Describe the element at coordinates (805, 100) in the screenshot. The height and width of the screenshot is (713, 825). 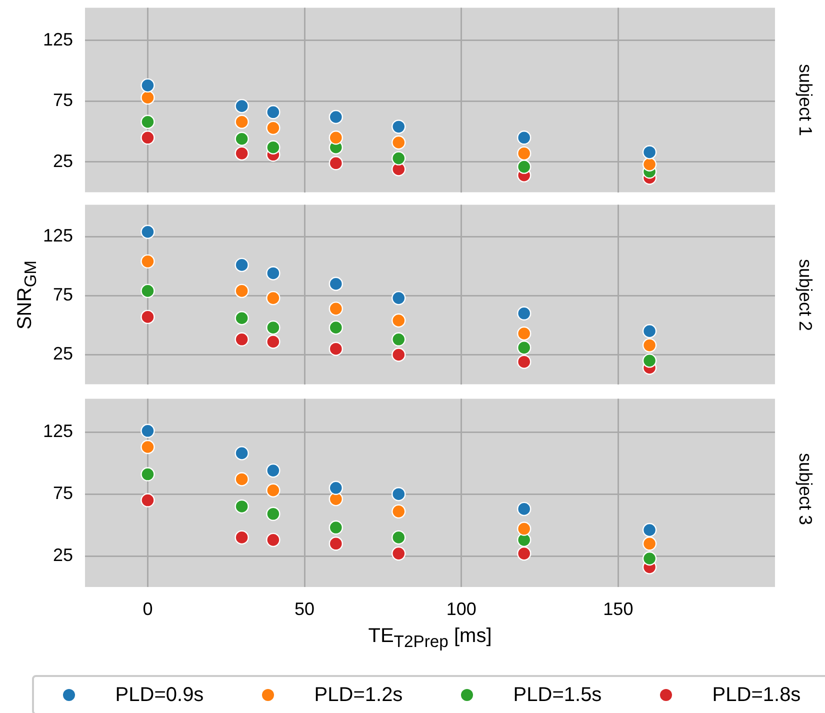
I see `text: subject 1` at that location.